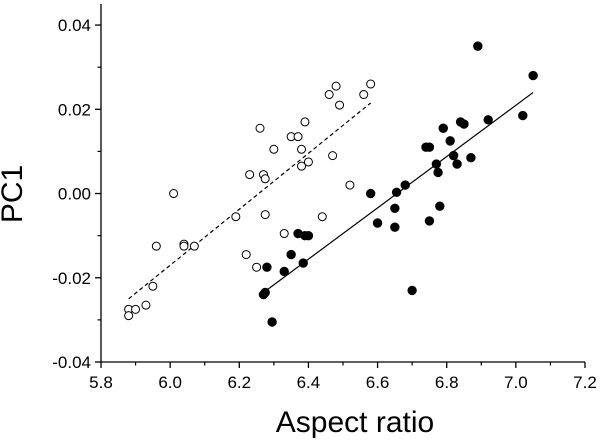 The image size is (600, 443). Describe the element at coordinates (378, 382) in the screenshot. I see `x-tick-label: 6.6` at that location.